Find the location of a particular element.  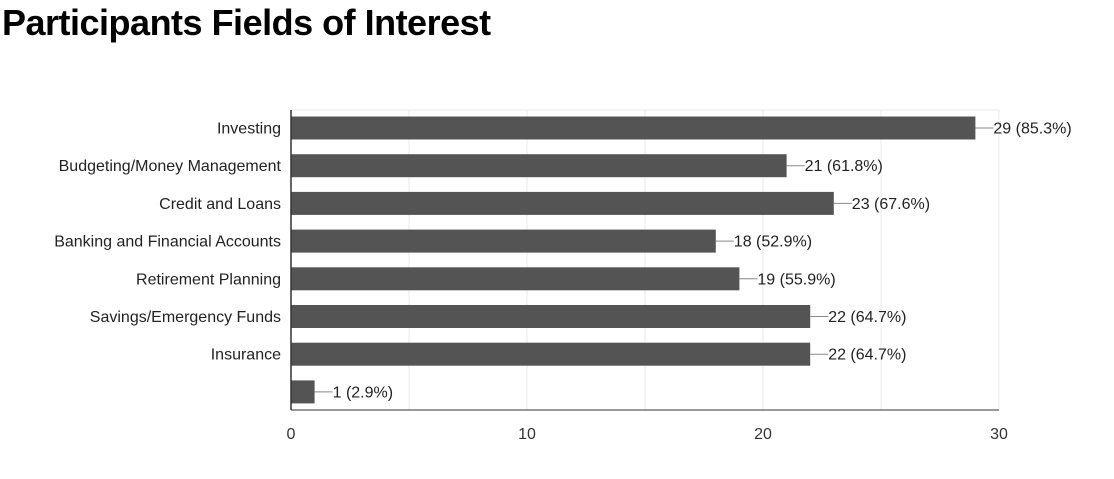

x-axis-ticks: 0 10 20 30 is located at coordinates (647, 434).